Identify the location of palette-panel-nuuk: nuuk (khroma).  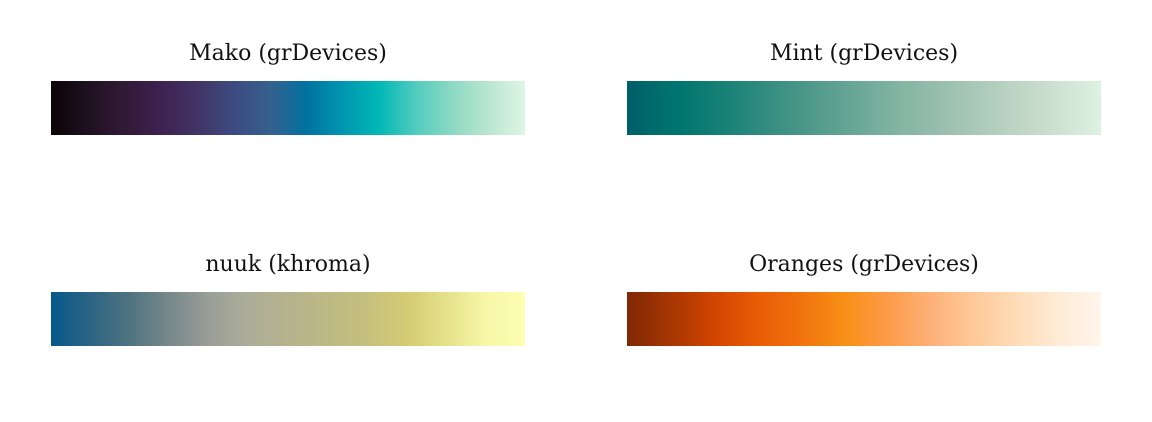
(288, 292).